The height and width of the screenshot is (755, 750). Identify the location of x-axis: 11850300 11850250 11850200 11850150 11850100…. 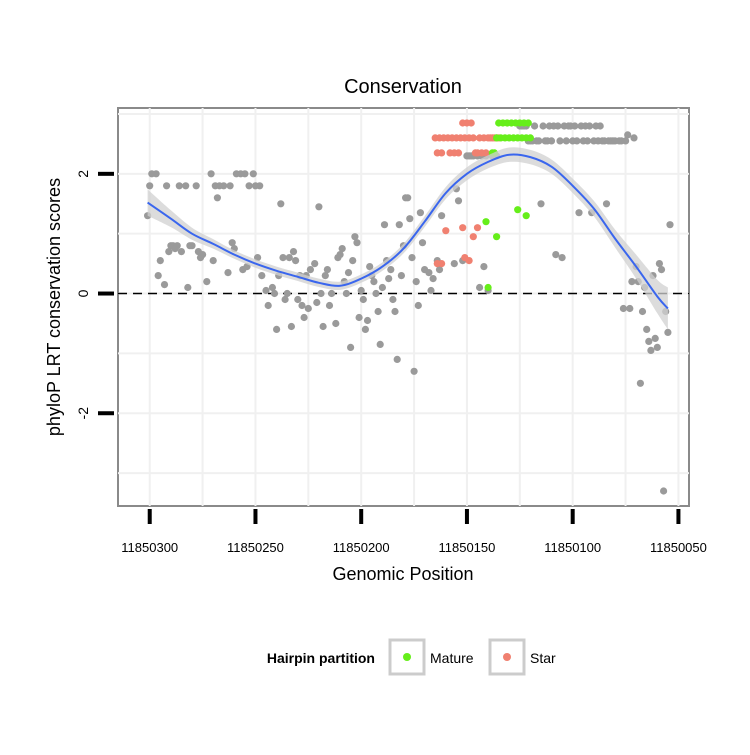
(414, 532).